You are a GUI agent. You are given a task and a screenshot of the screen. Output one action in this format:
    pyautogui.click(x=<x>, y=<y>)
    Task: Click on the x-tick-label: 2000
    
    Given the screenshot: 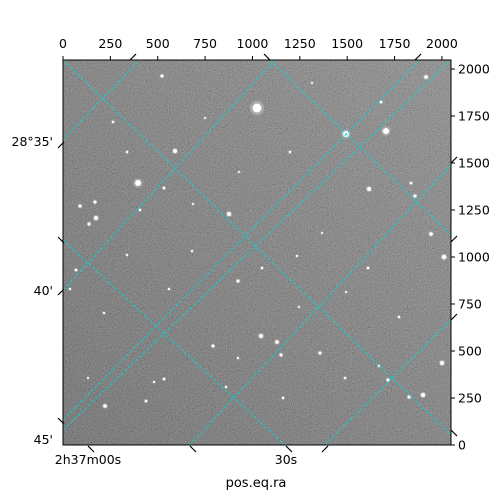 What is the action you would take?
    pyautogui.click(x=442, y=43)
    